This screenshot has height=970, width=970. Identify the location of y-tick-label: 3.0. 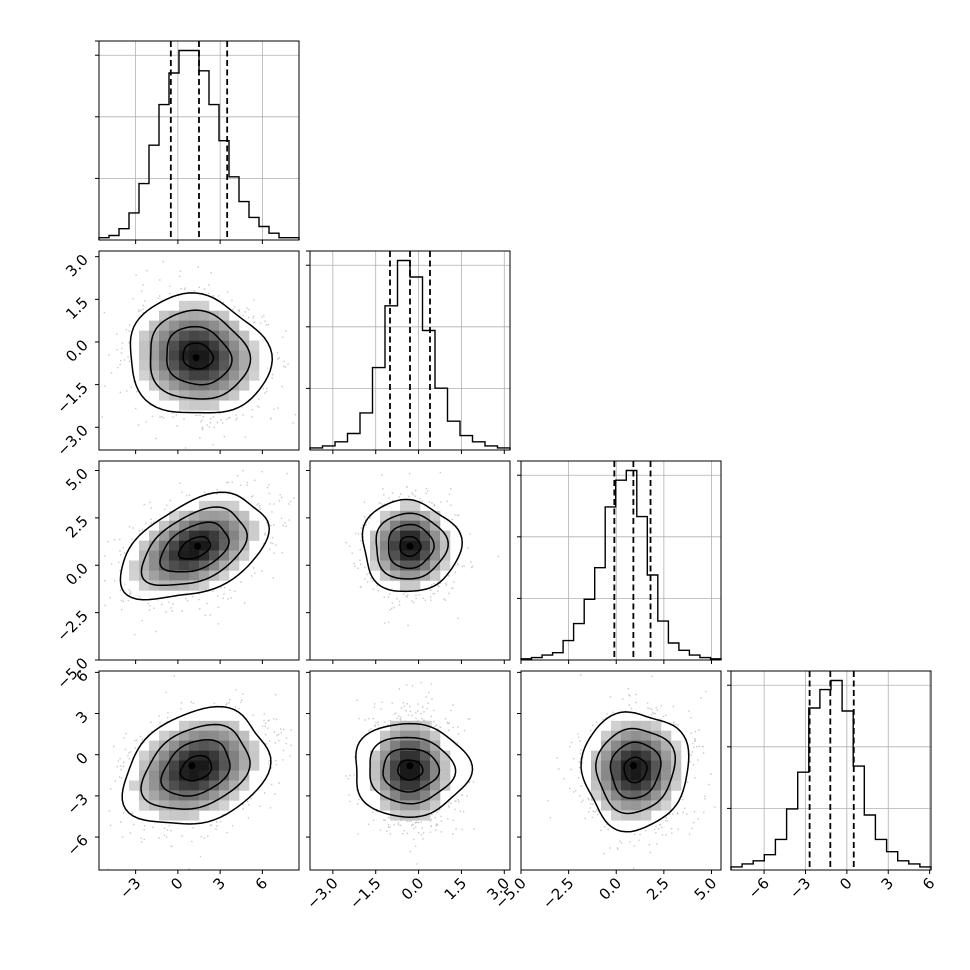
(77, 266).